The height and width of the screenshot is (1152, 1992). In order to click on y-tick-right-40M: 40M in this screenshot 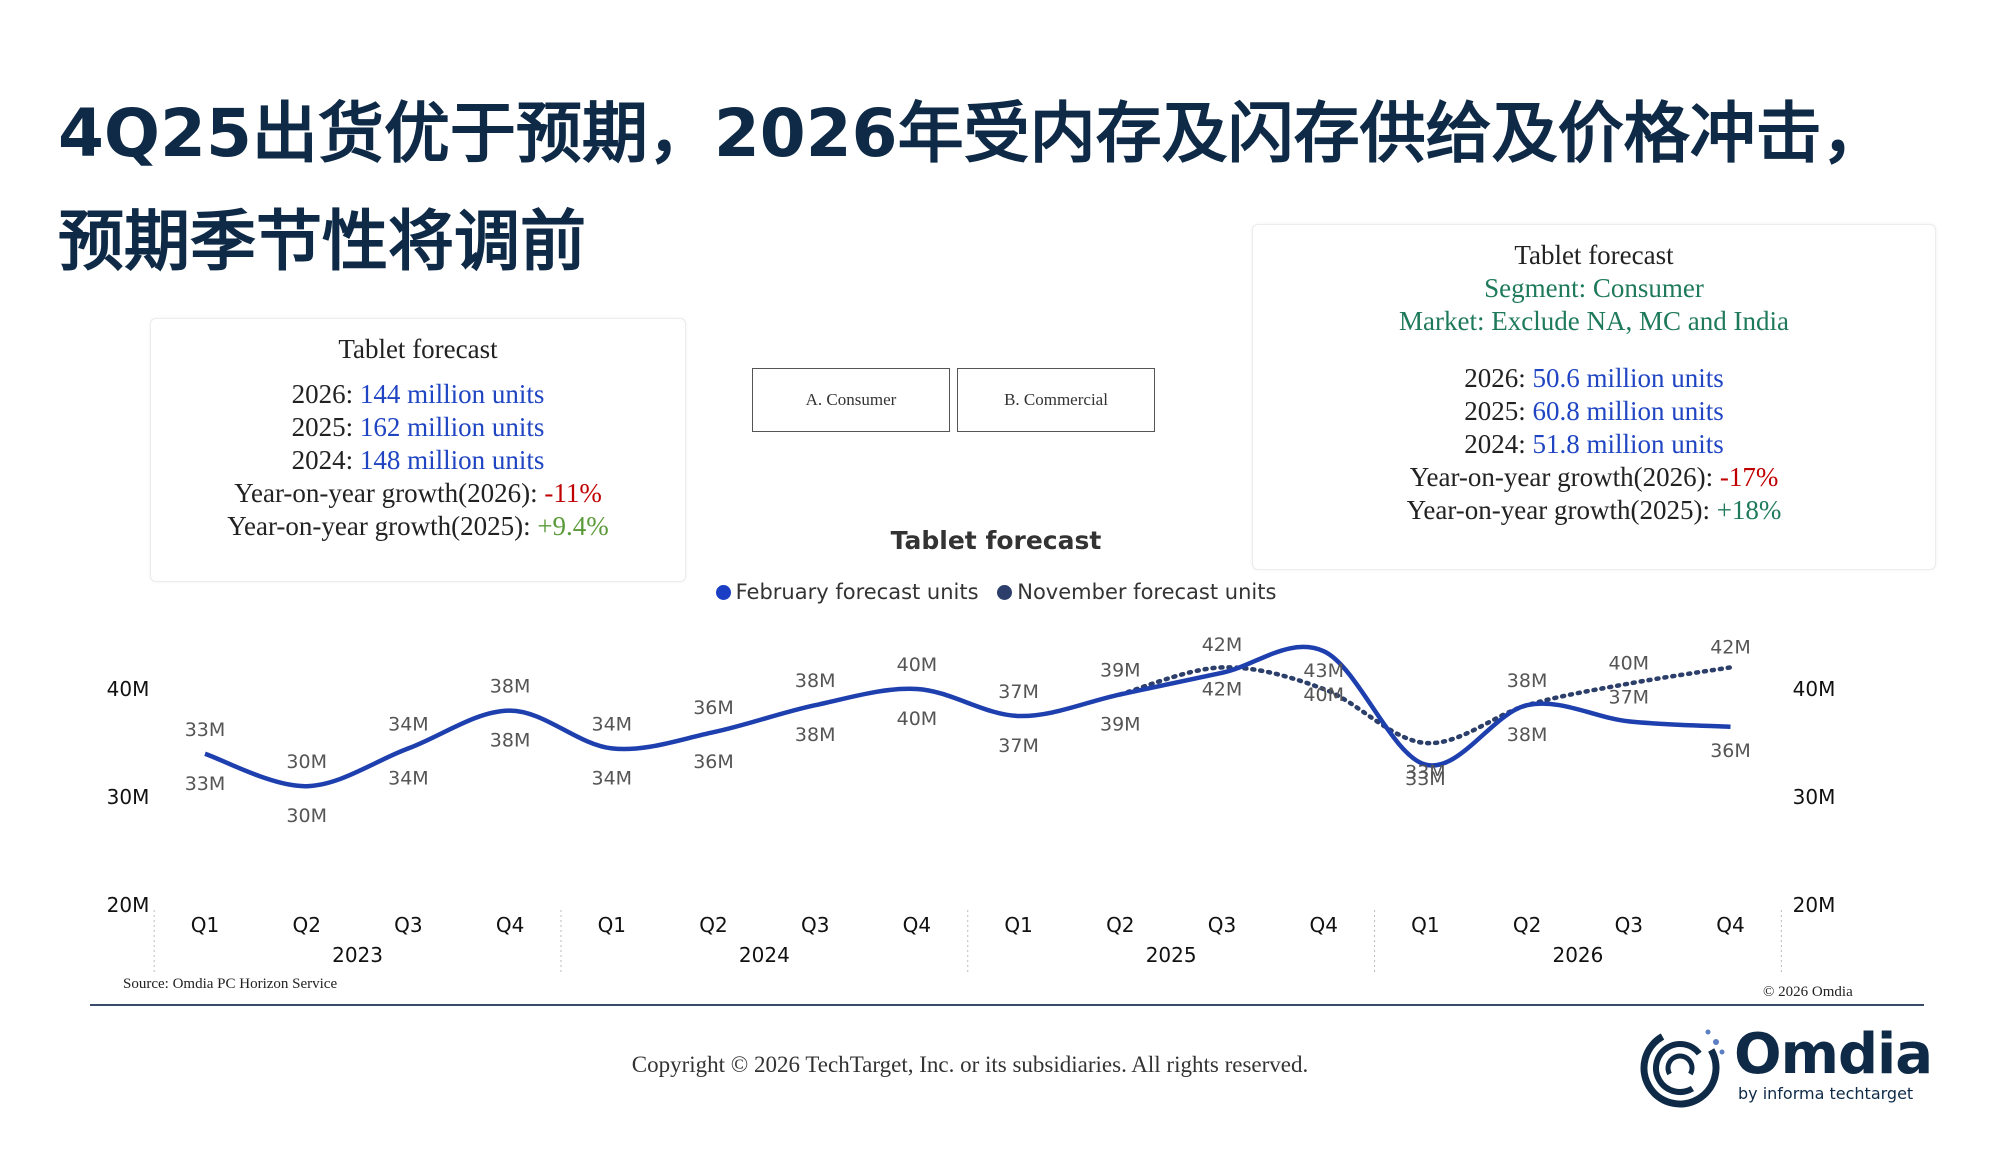, I will do `click(1814, 689)`.